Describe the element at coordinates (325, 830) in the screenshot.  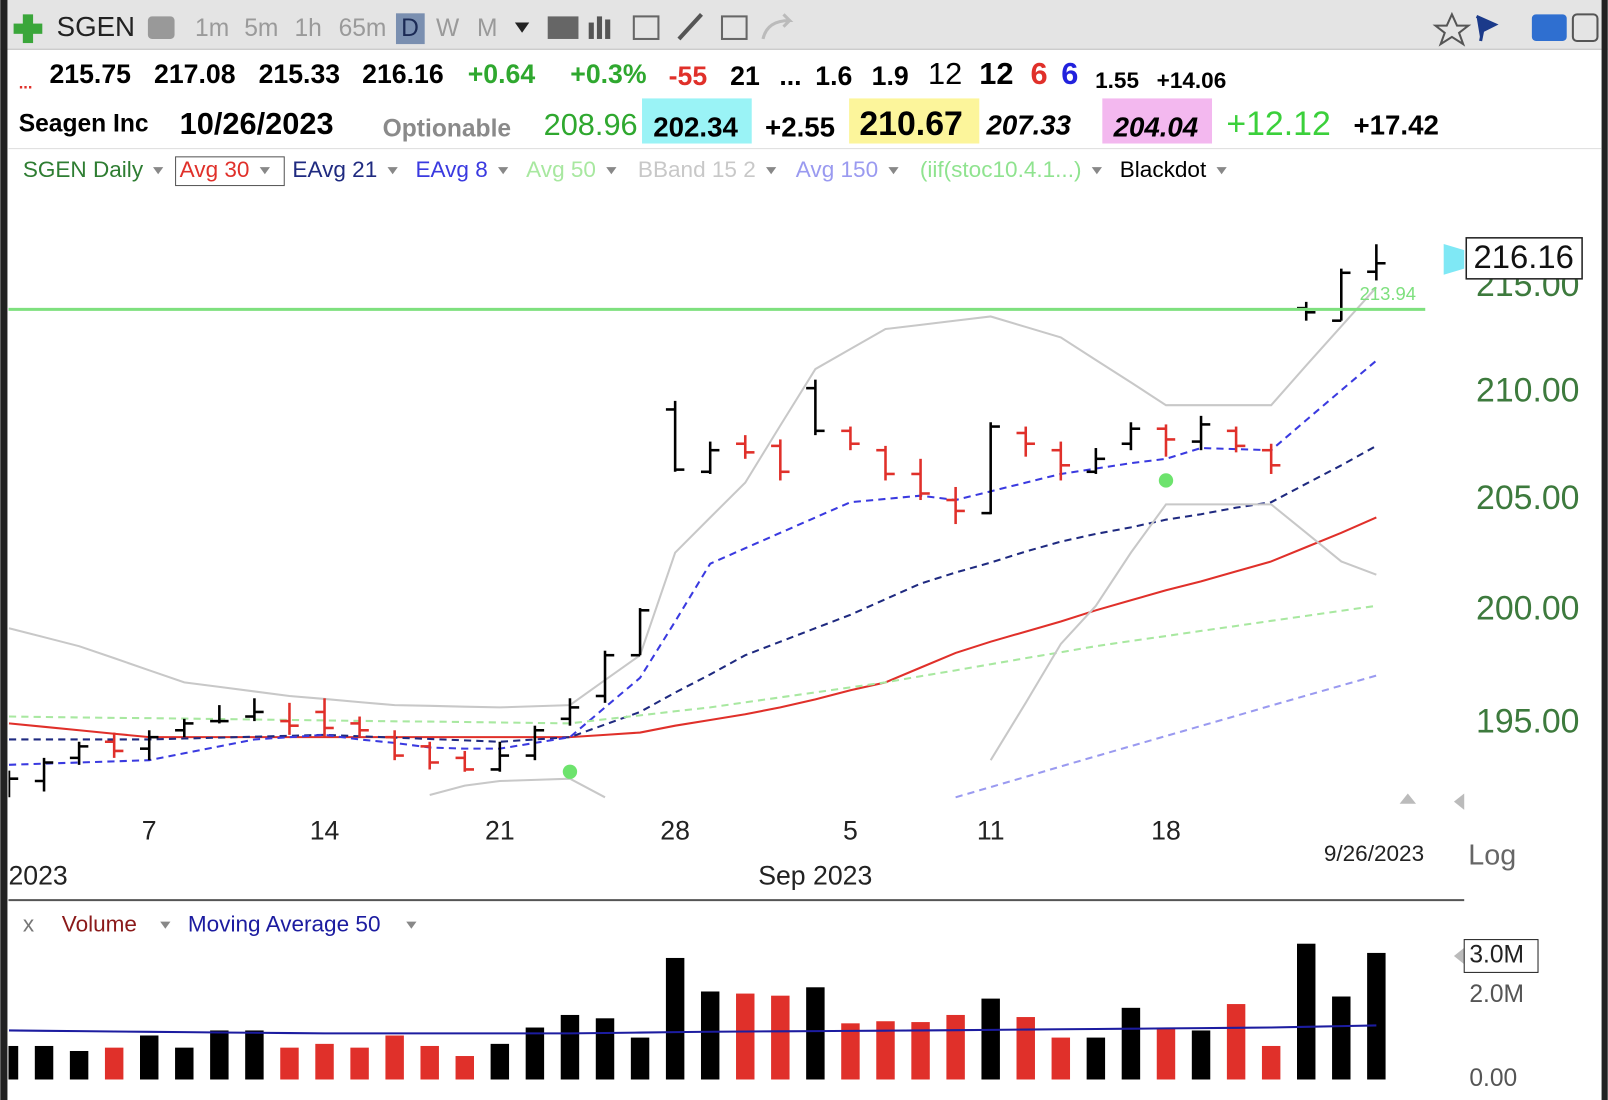
I see `x-tick-label: 14` at that location.